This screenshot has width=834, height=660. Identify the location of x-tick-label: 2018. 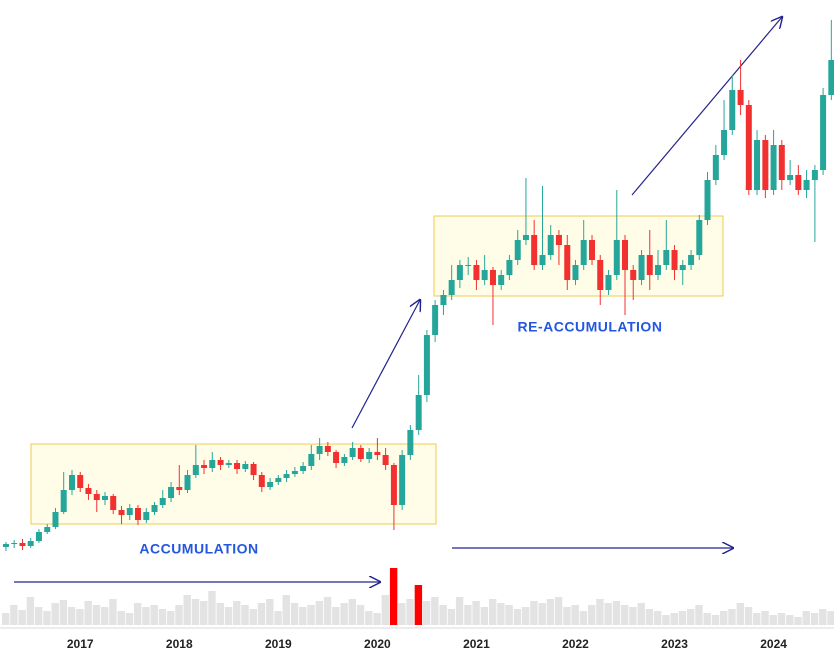
(179, 644).